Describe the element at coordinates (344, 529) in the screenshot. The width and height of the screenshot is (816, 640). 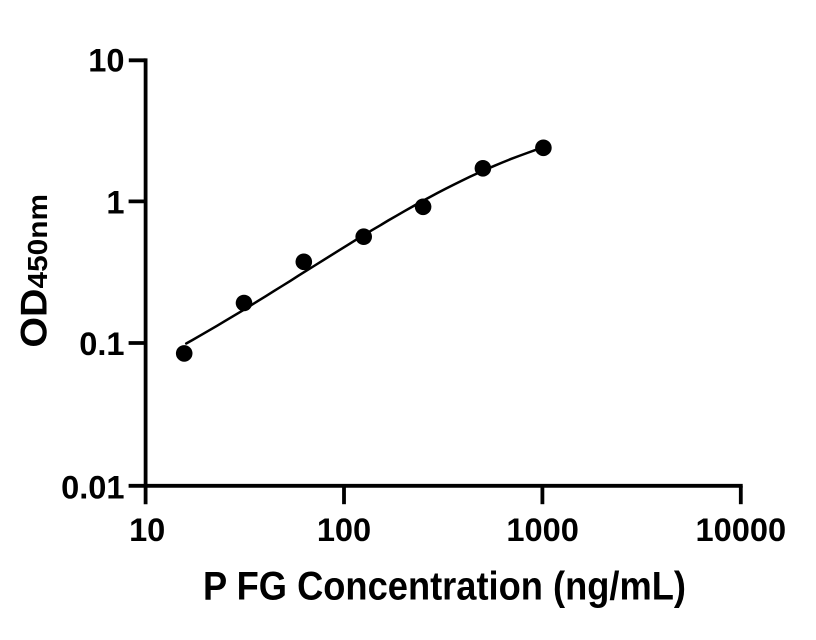
I see `svg-text: 100` at that location.